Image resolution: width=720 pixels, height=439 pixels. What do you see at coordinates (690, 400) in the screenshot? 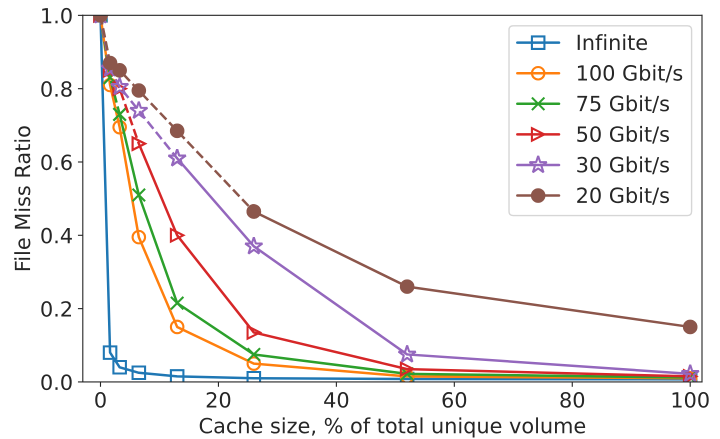
I see `x-tick-label: 100` at bounding box center [690, 400].